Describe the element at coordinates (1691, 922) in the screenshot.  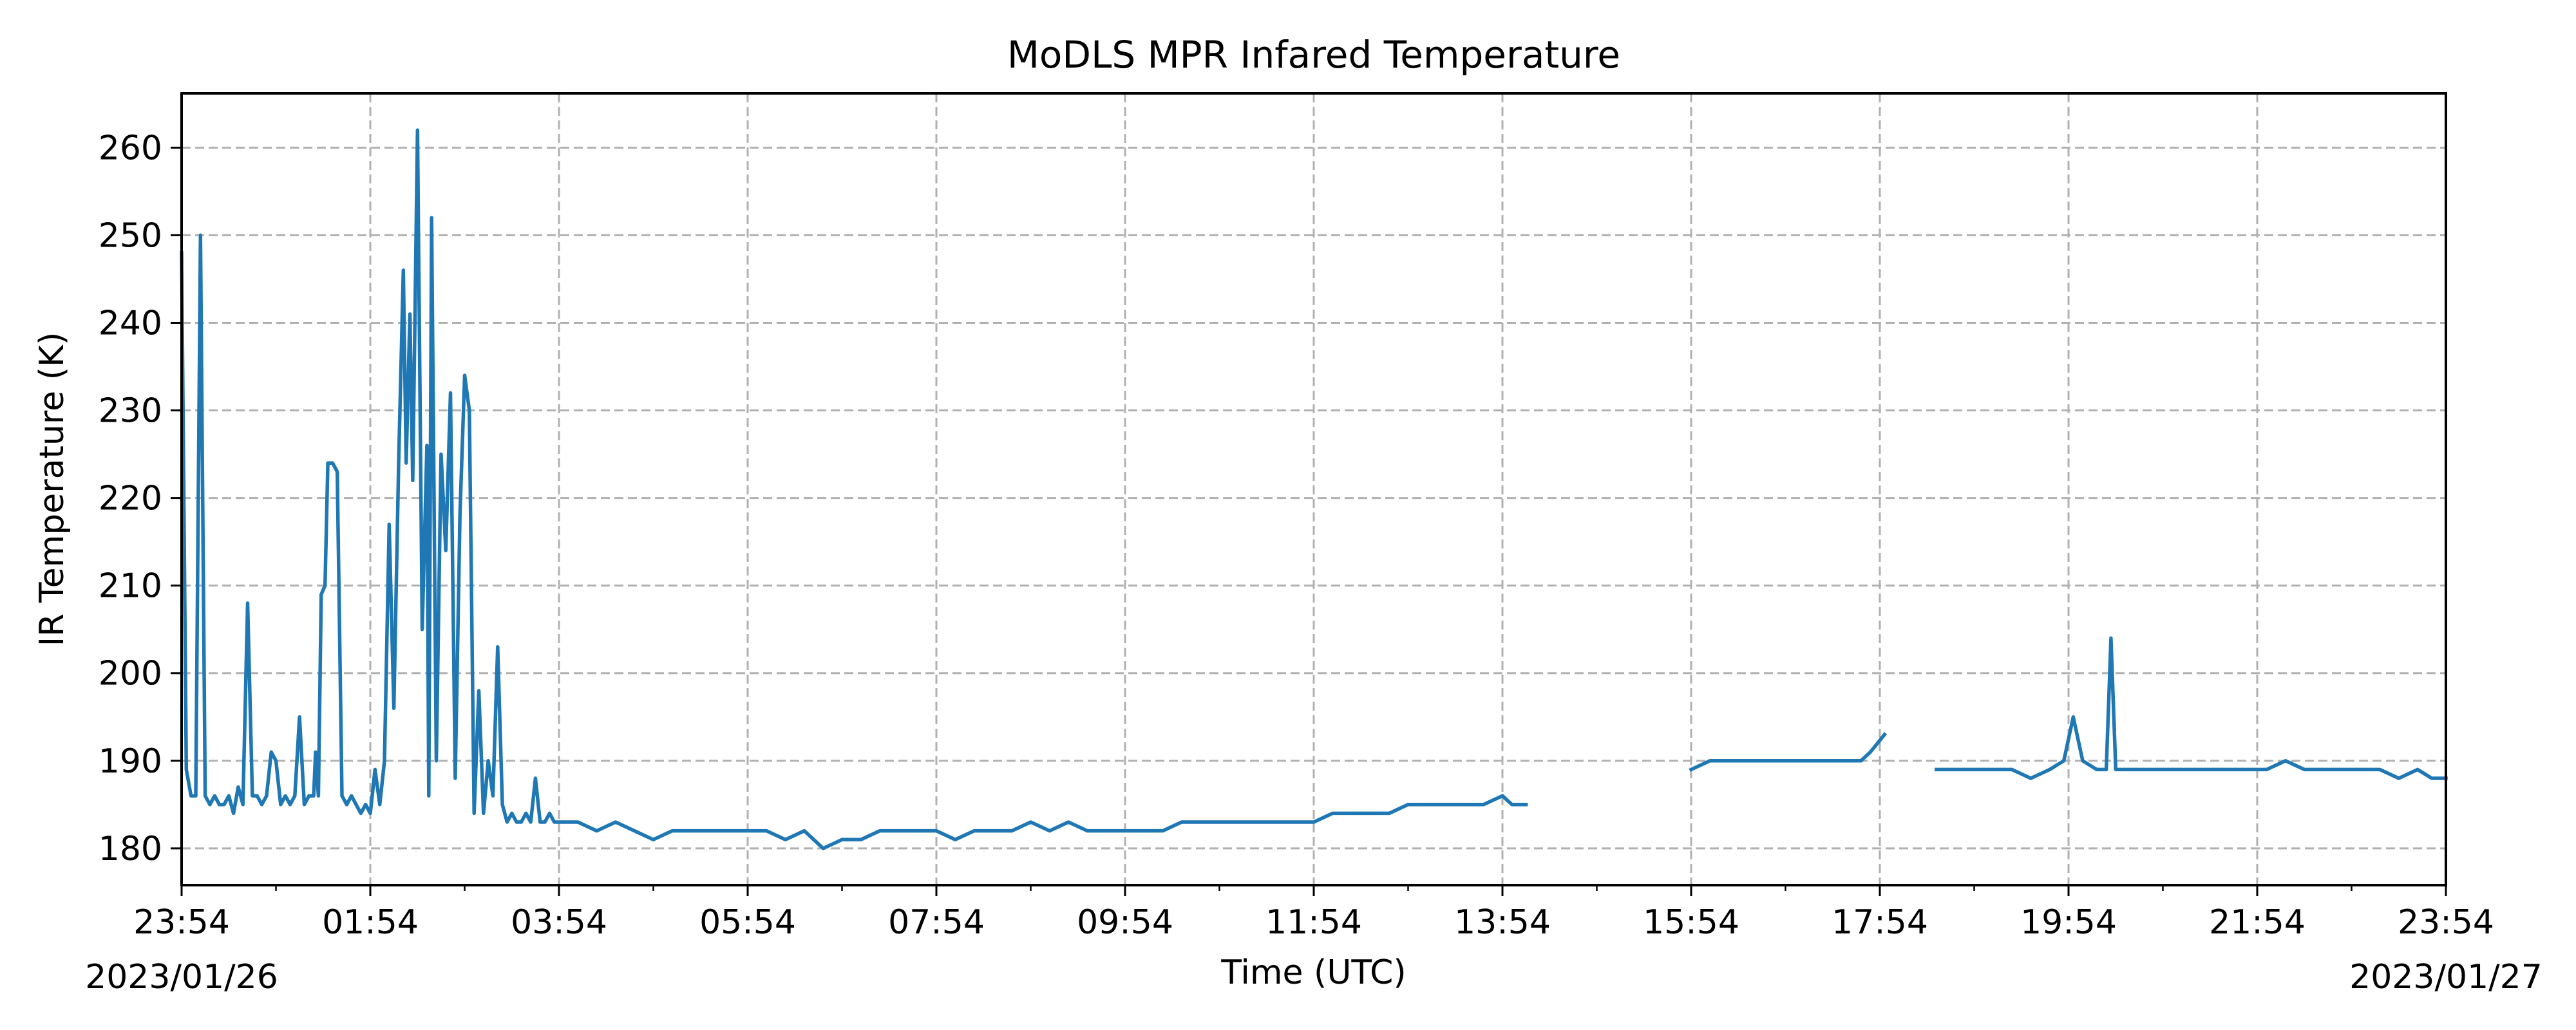
I see `x-tick-label: 15:54` at that location.